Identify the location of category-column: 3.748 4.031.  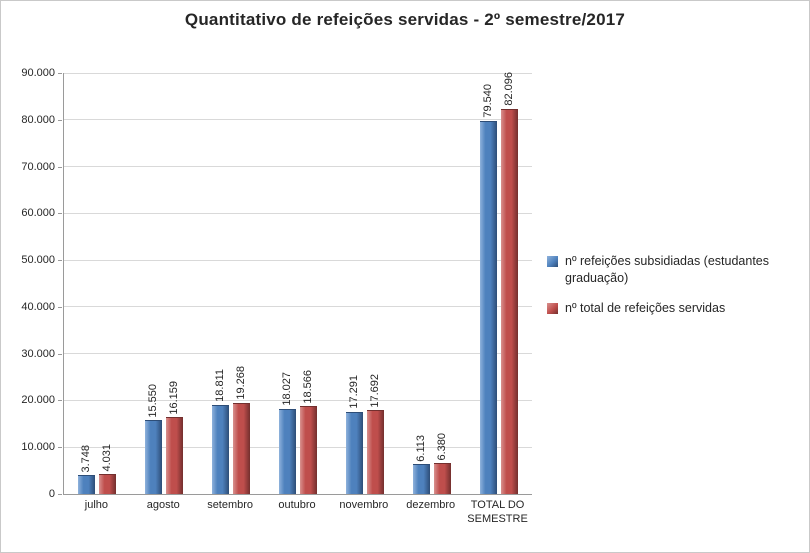
(97, 283).